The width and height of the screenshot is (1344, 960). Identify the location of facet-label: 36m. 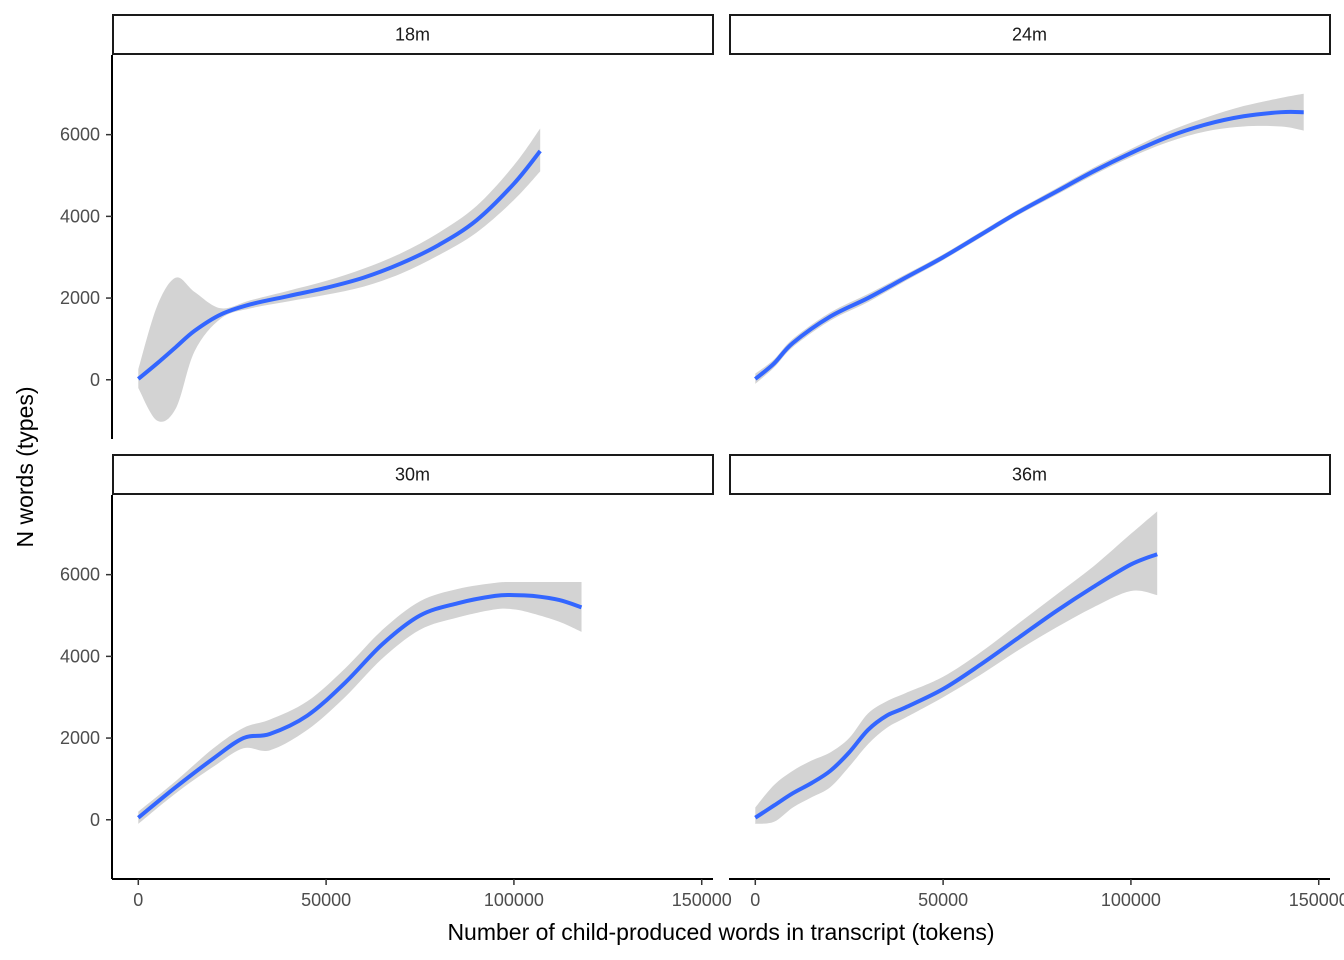
(1029, 475).